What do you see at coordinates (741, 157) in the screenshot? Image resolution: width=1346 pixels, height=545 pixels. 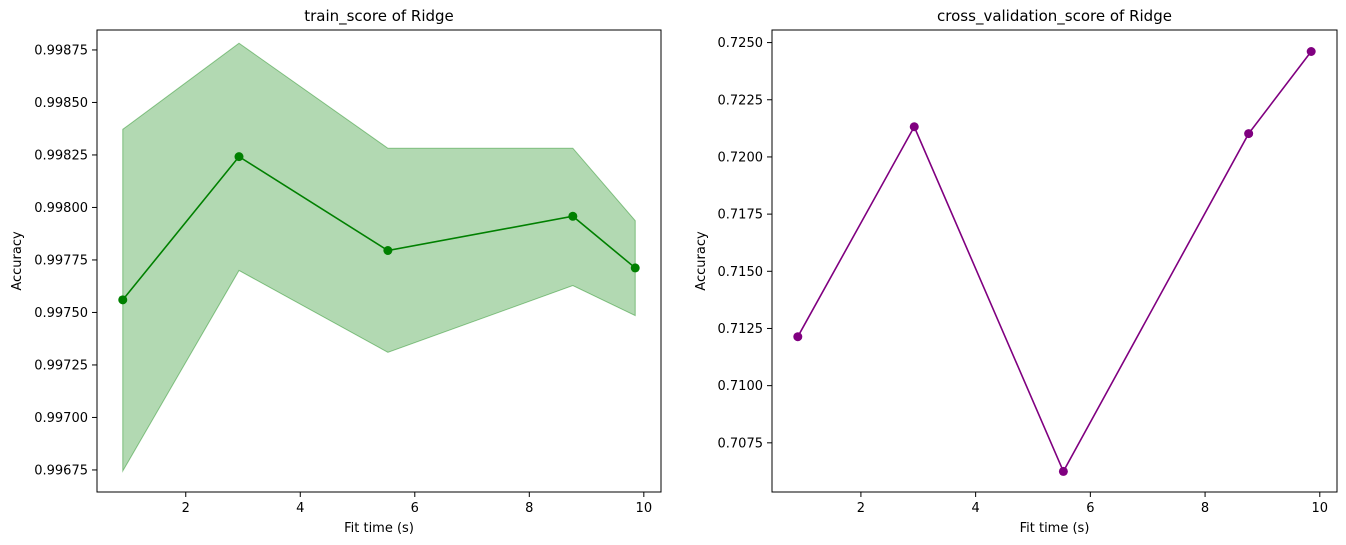 I see `y-tick-label: 0.7200` at bounding box center [741, 157].